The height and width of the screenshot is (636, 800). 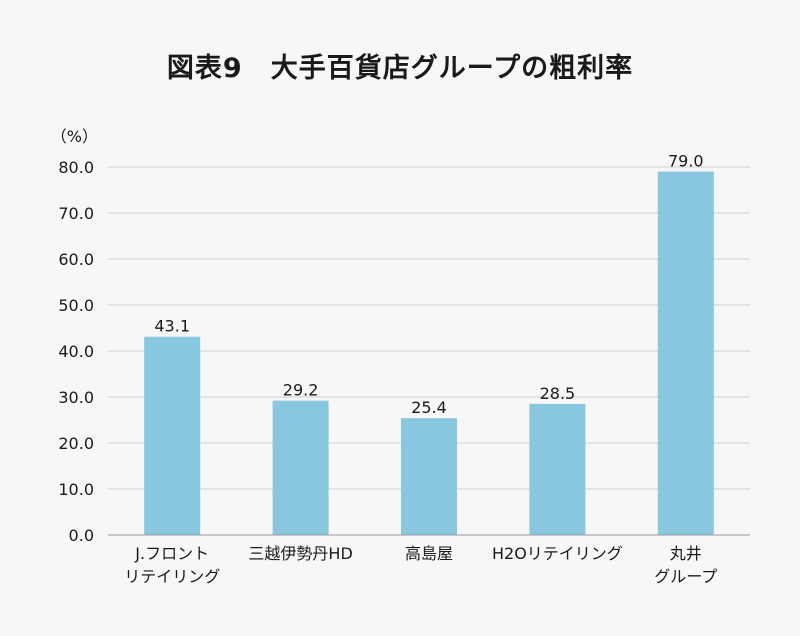 I want to click on x-category-label-line: リテイリング, so click(x=172, y=576).